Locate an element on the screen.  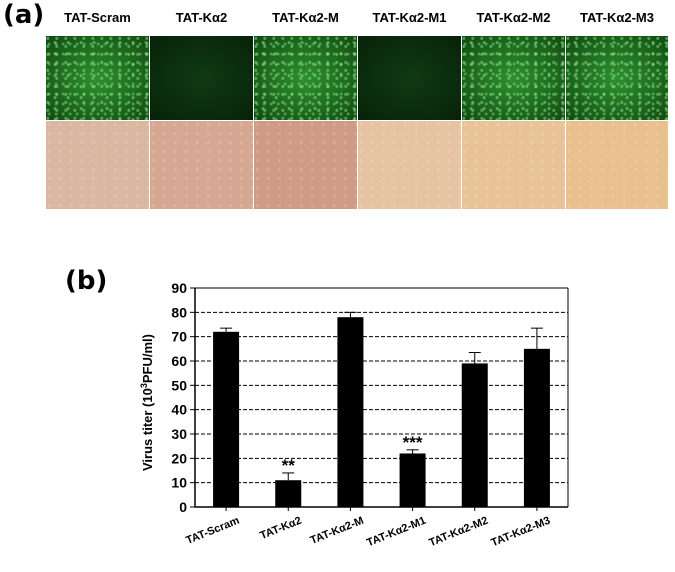
x-tick-label: TAT-Kα2-M3 is located at coordinates (521, 532).